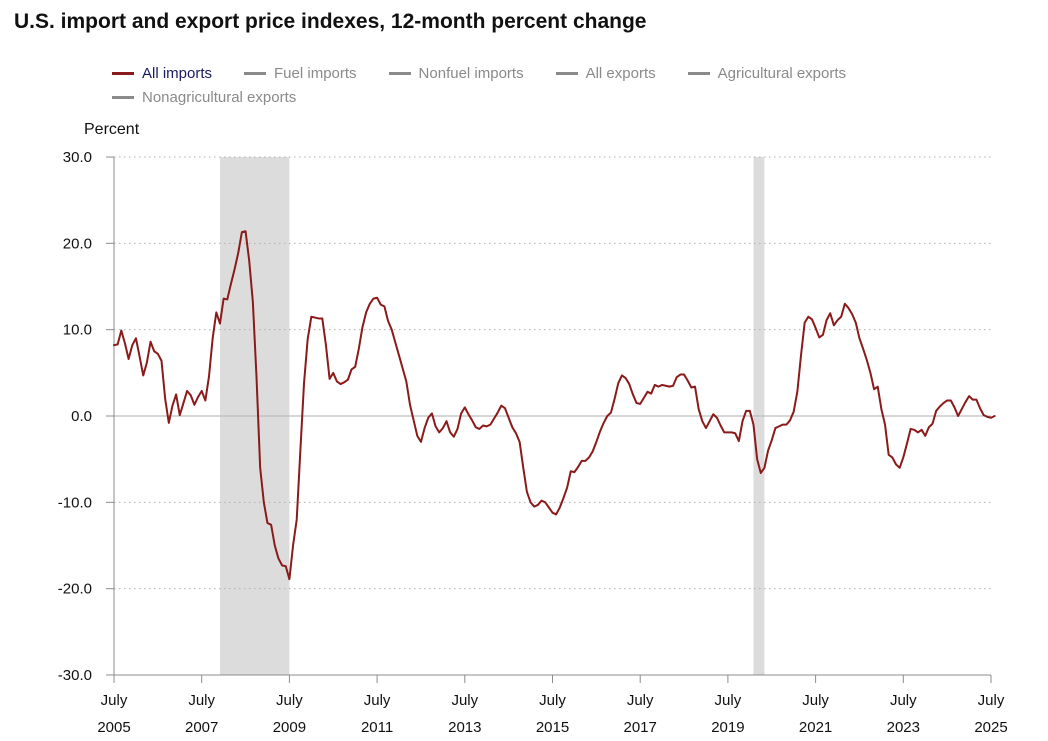  I want to click on x-tick-label-year: 2015, so click(552, 727).